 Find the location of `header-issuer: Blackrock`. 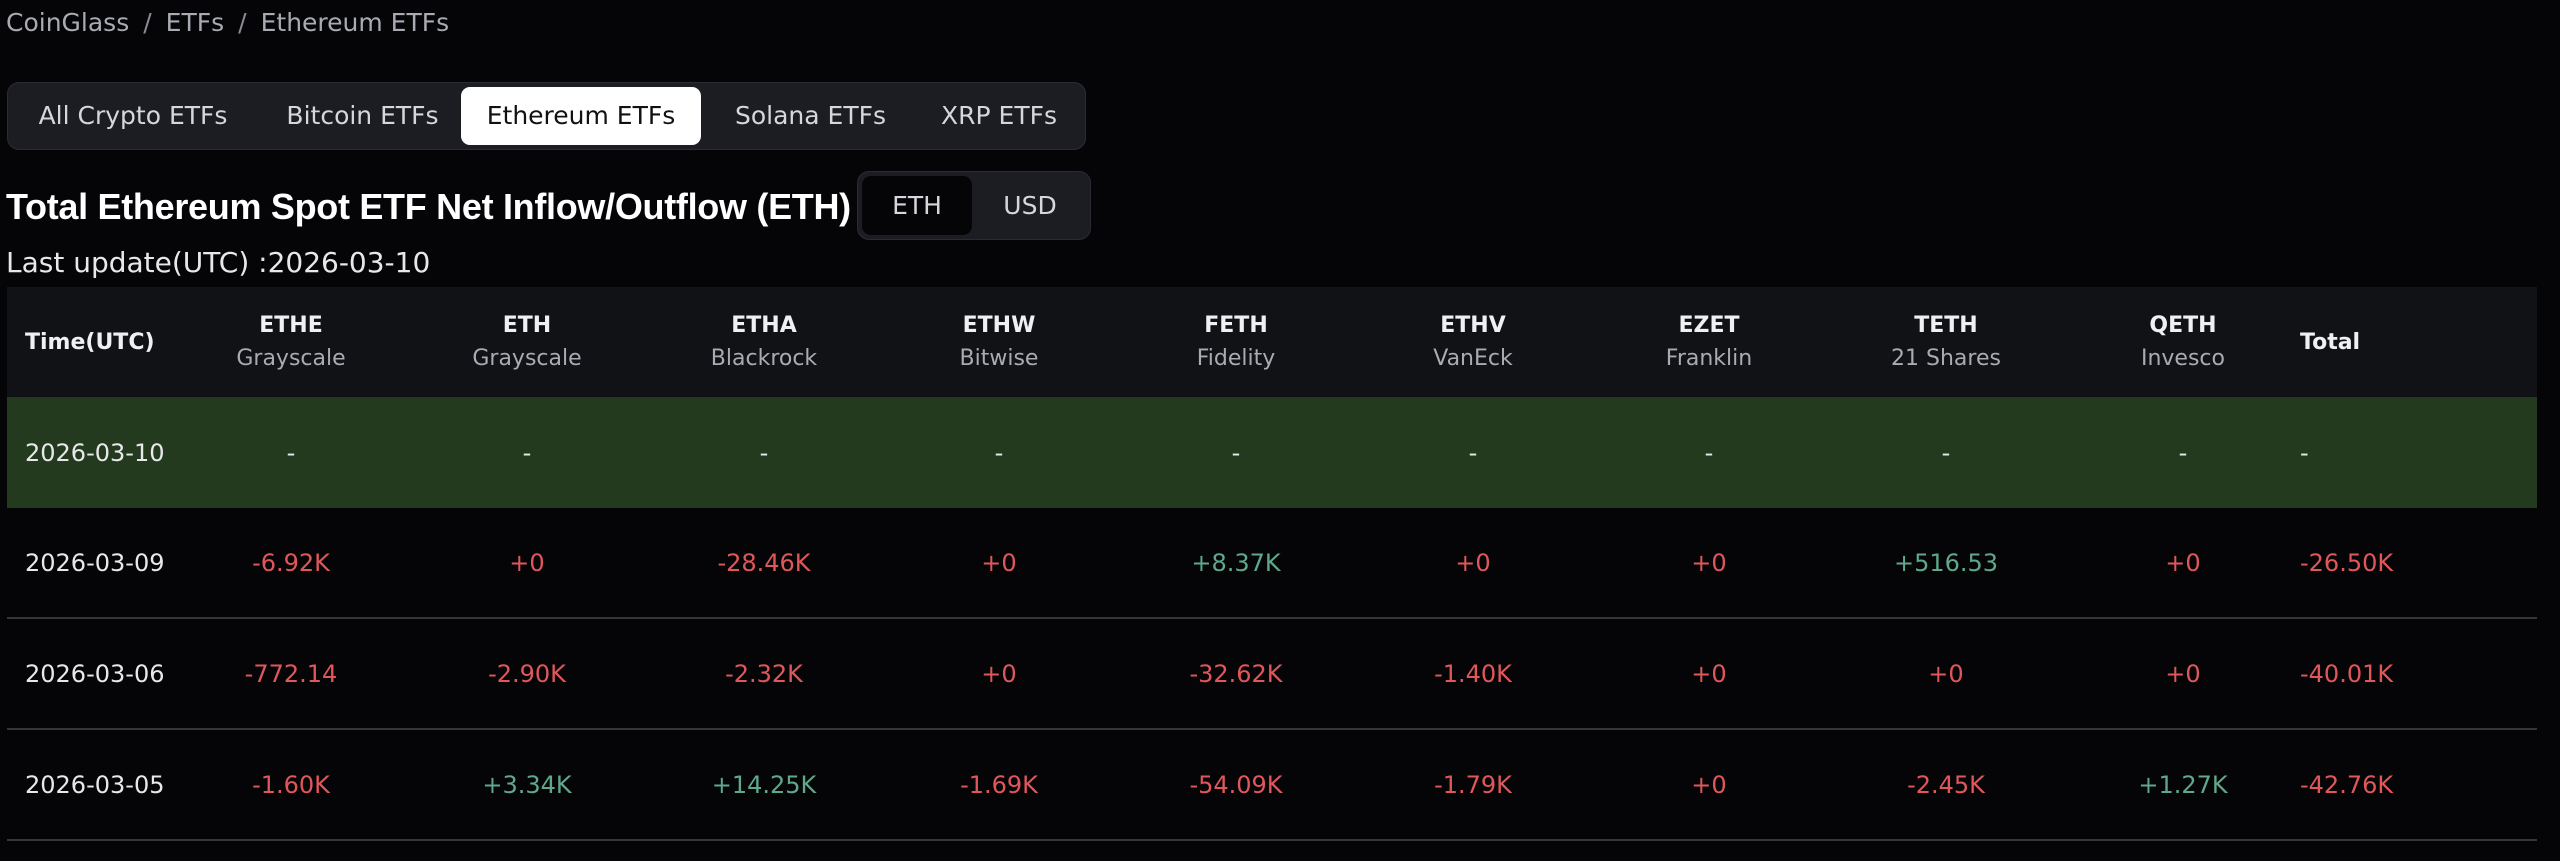

header-issuer: Blackrock is located at coordinates (764, 358).